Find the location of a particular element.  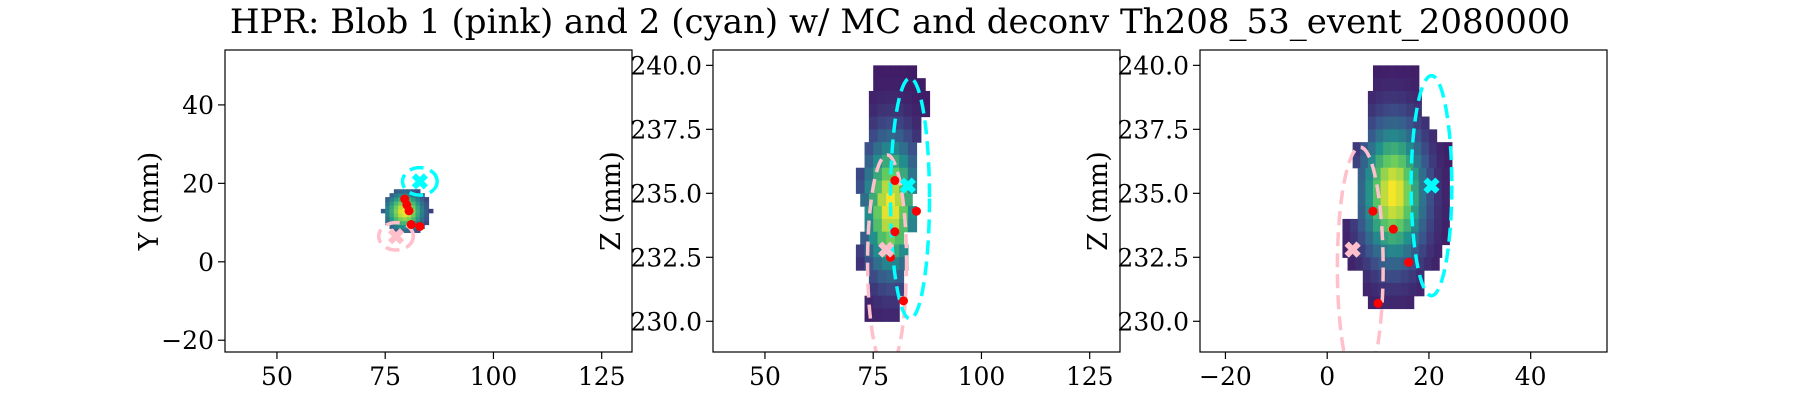

x-tick-label: 20 is located at coordinates (1429, 376).